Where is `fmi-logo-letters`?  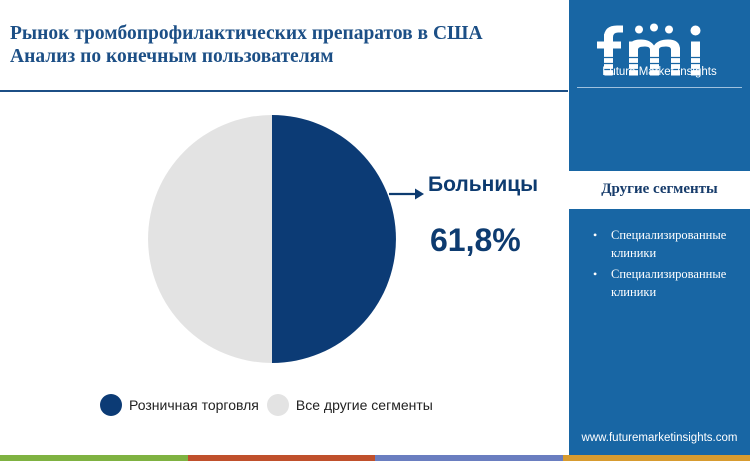 fmi-logo-letters is located at coordinates (649, 50).